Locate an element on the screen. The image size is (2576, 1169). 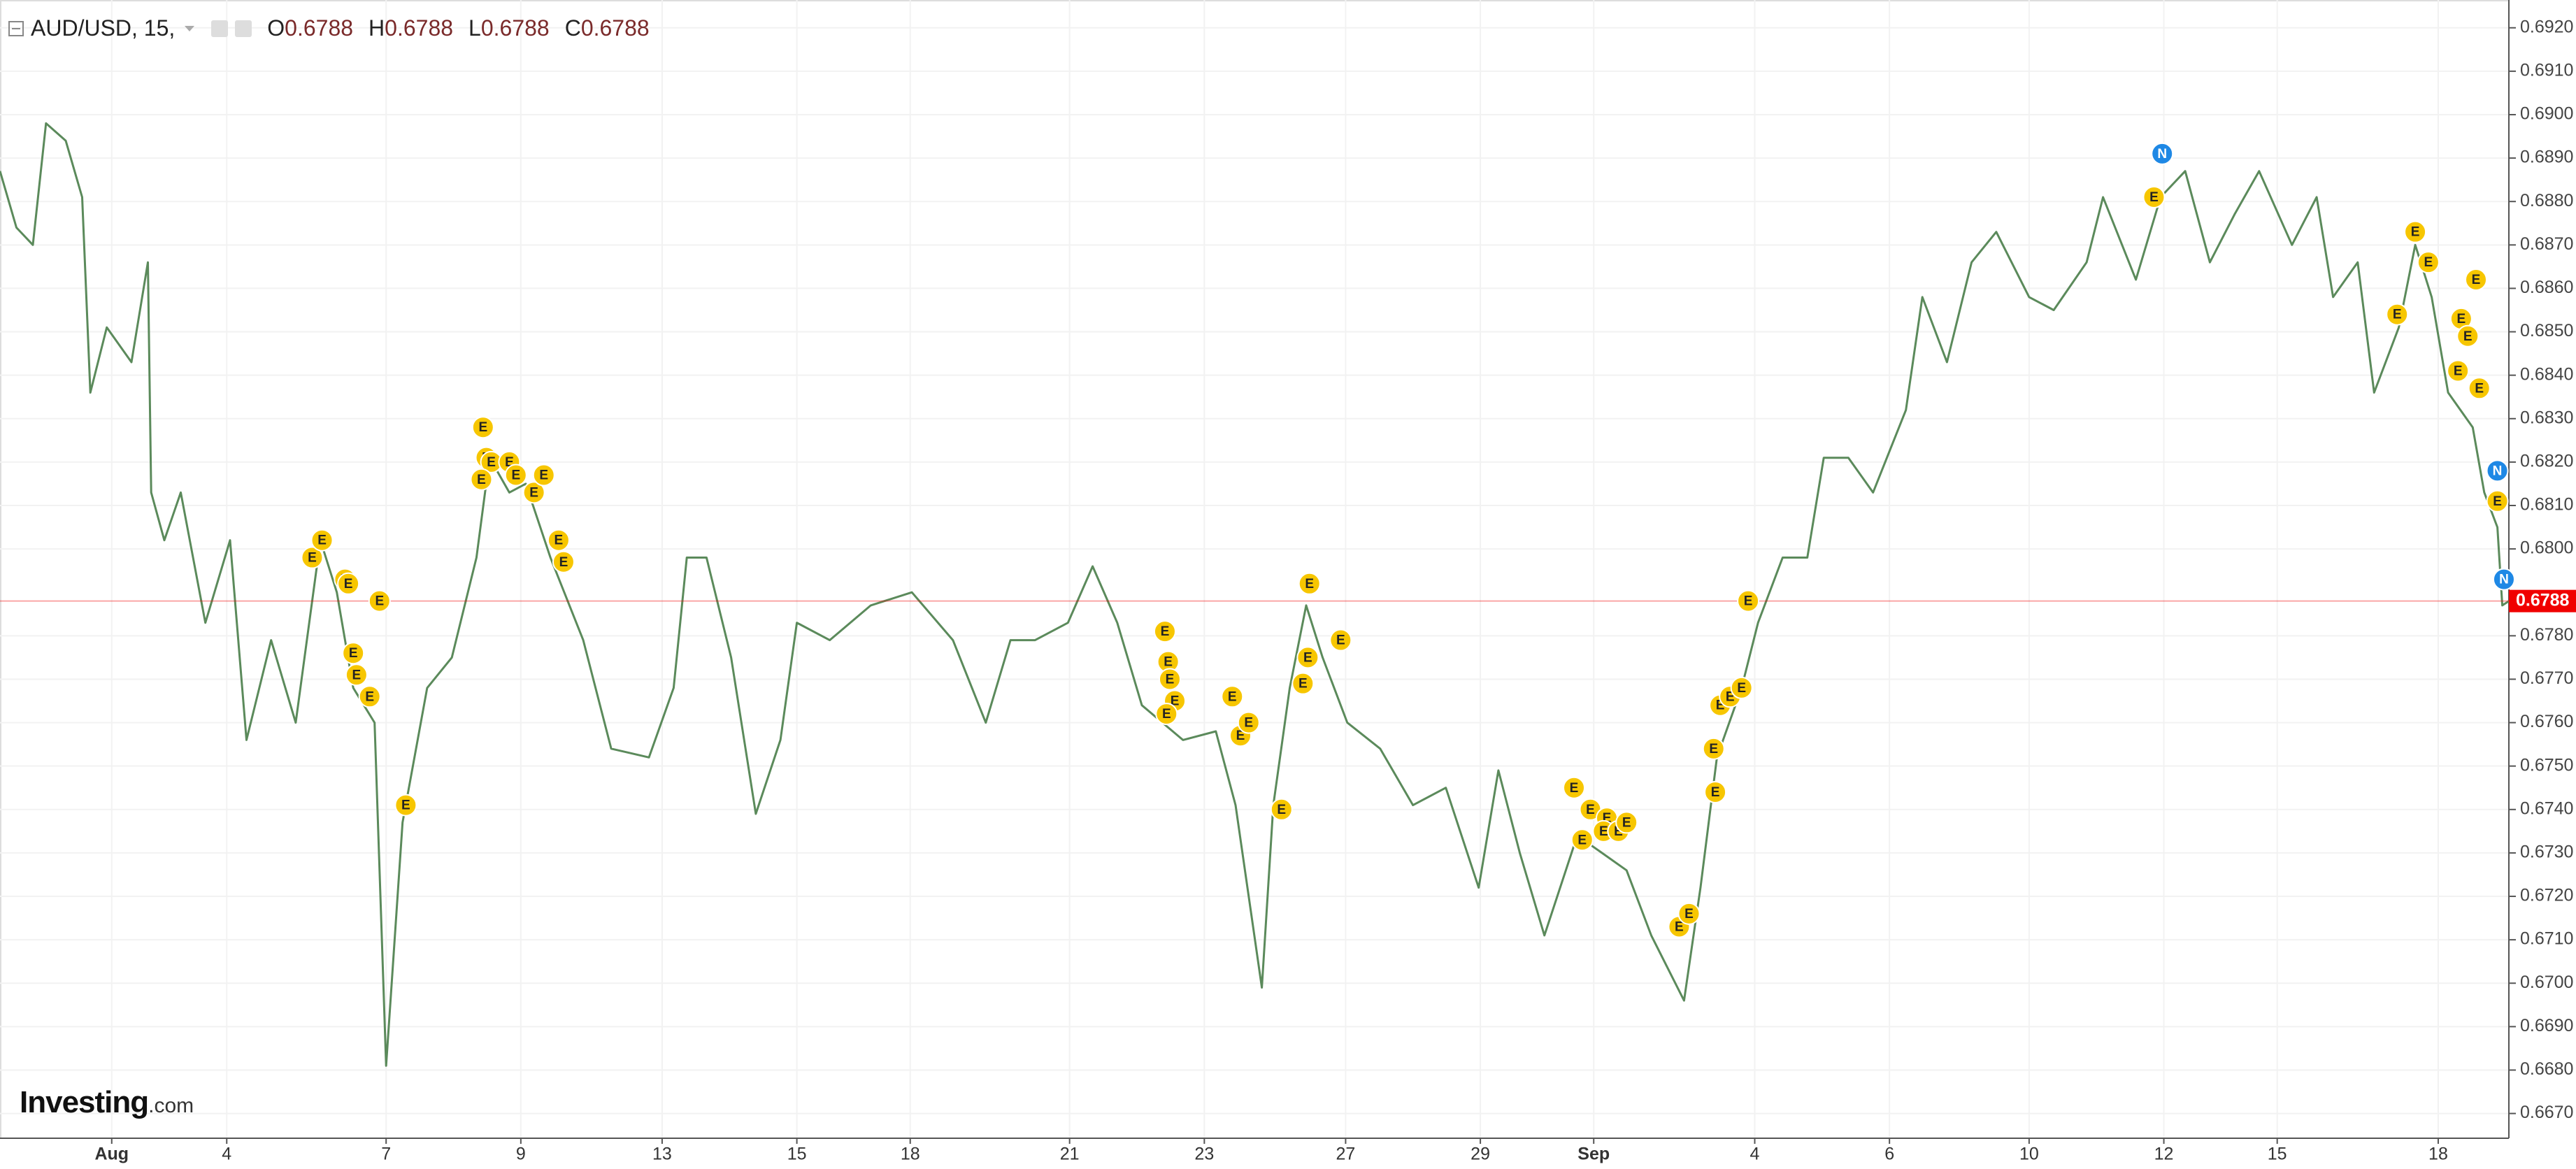
symbol: AUD/USD, 15, is located at coordinates (103, 28).